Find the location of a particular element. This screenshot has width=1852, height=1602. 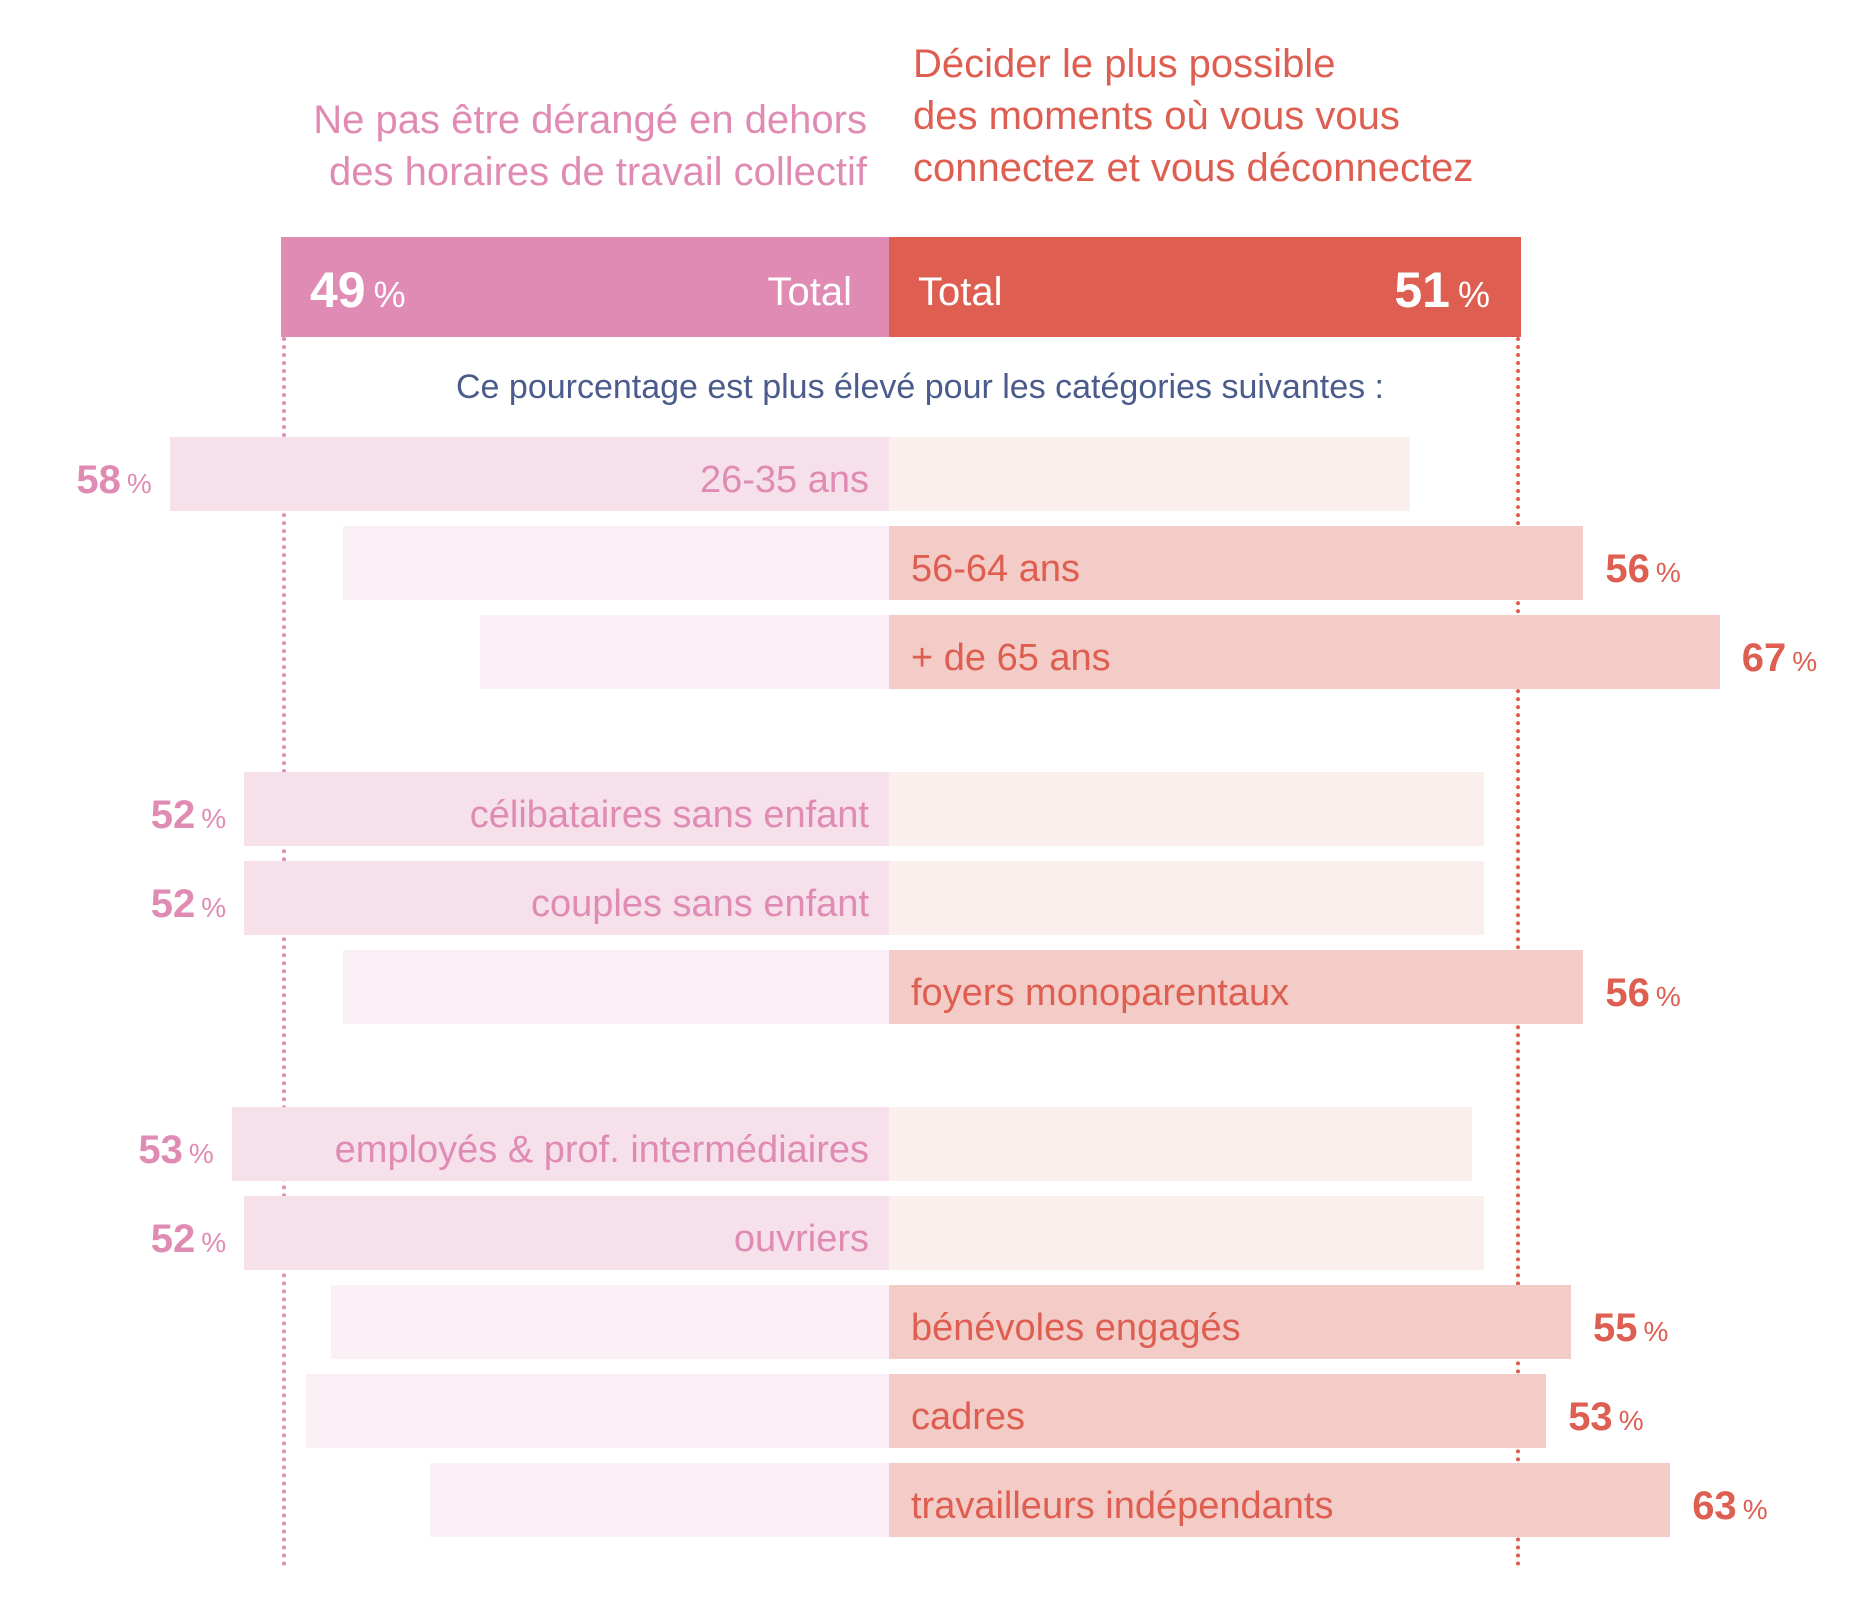

total-bar-left is located at coordinates (585, 287).